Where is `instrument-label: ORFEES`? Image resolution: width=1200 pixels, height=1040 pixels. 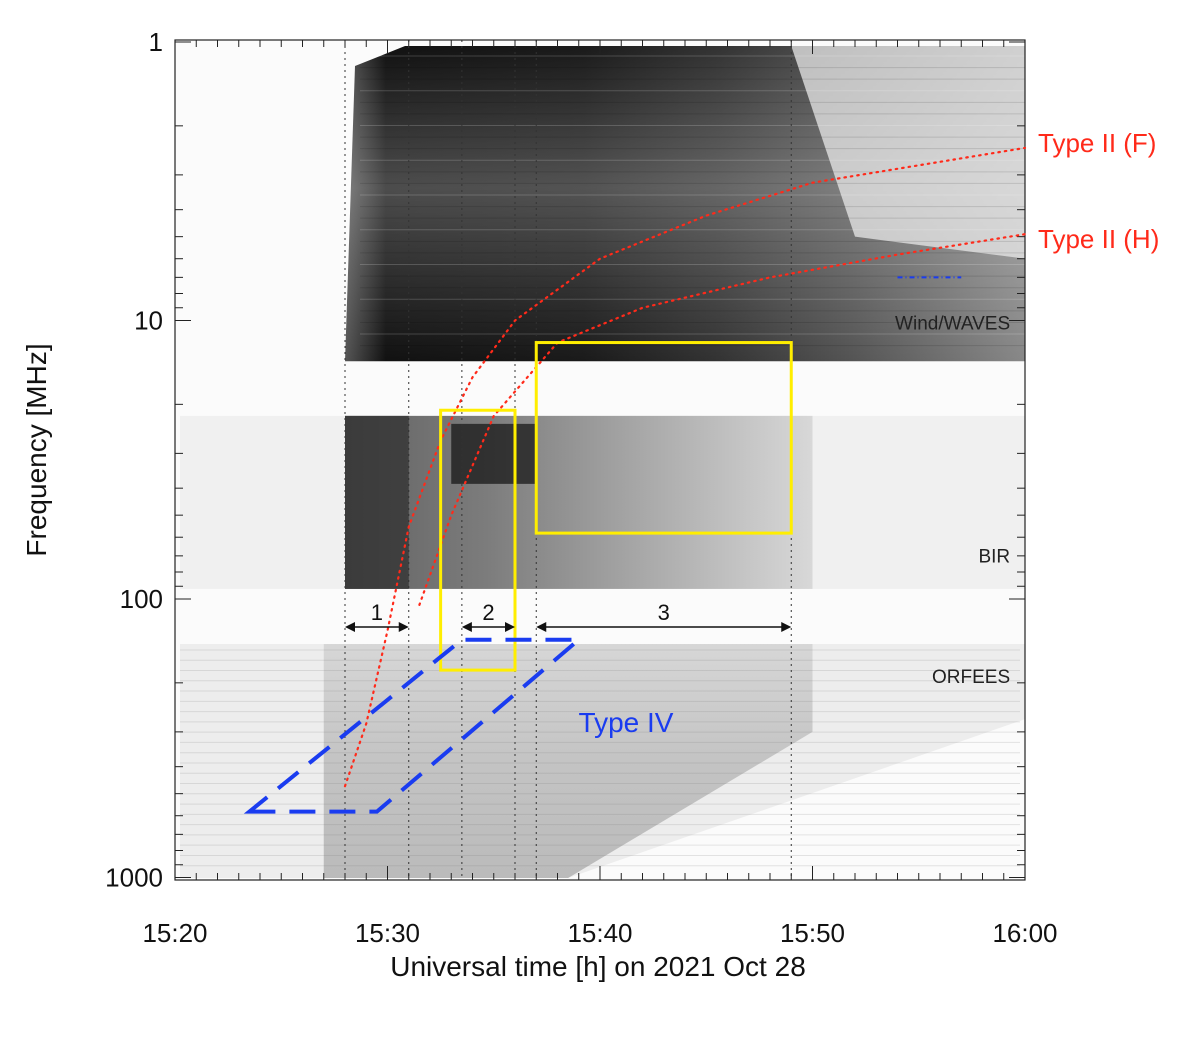 instrument-label: ORFEES is located at coordinates (971, 677).